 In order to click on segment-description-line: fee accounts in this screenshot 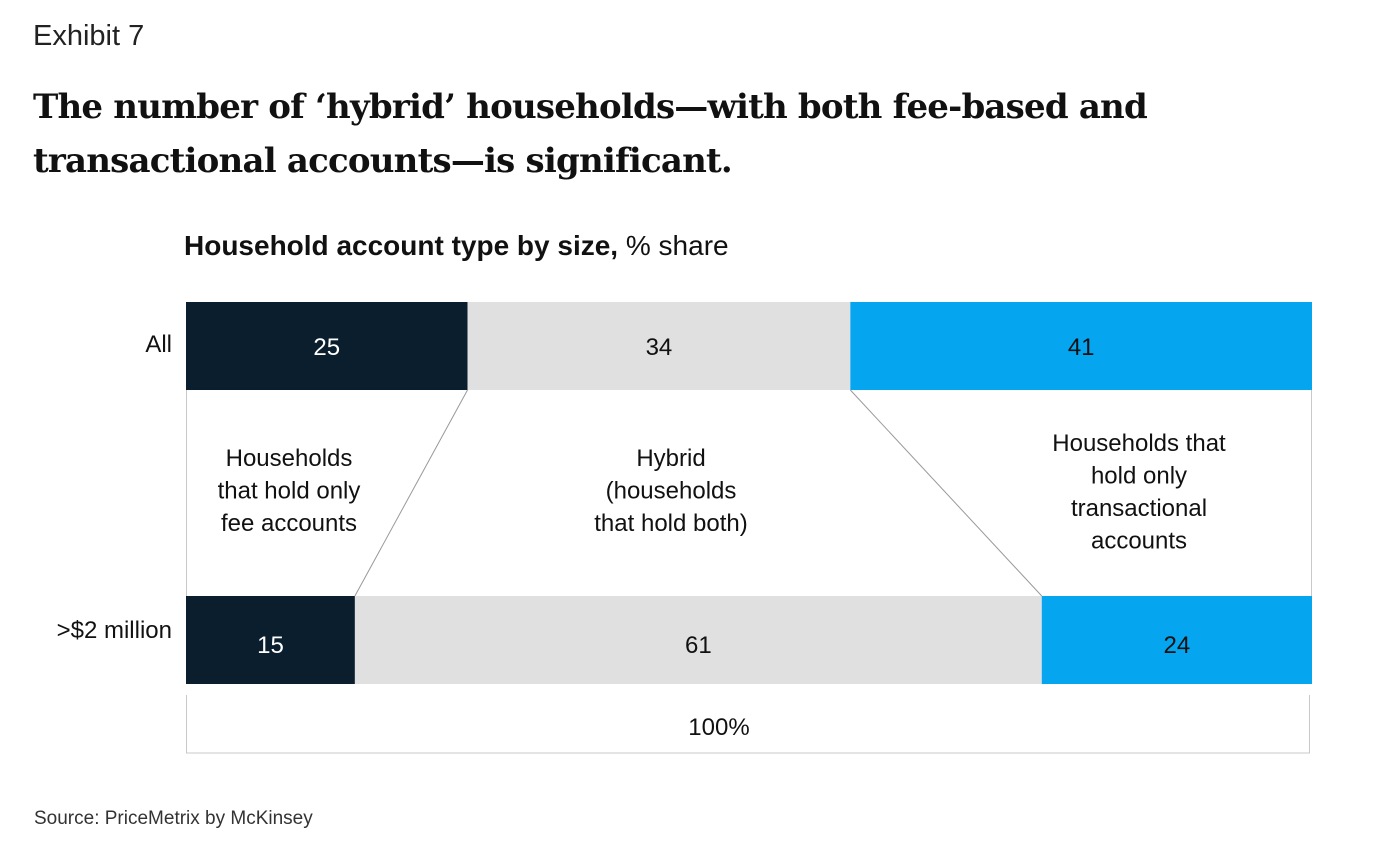, I will do `click(289, 523)`.